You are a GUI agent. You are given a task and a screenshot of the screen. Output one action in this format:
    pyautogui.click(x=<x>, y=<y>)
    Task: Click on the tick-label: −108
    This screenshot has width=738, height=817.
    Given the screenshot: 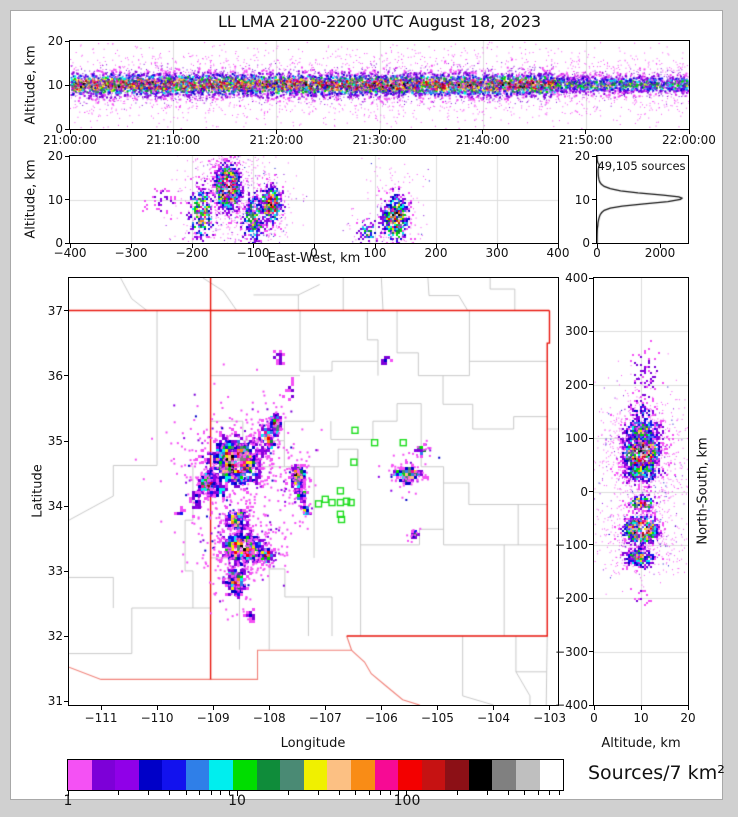 What is the action you would take?
    pyautogui.click(x=269, y=718)
    